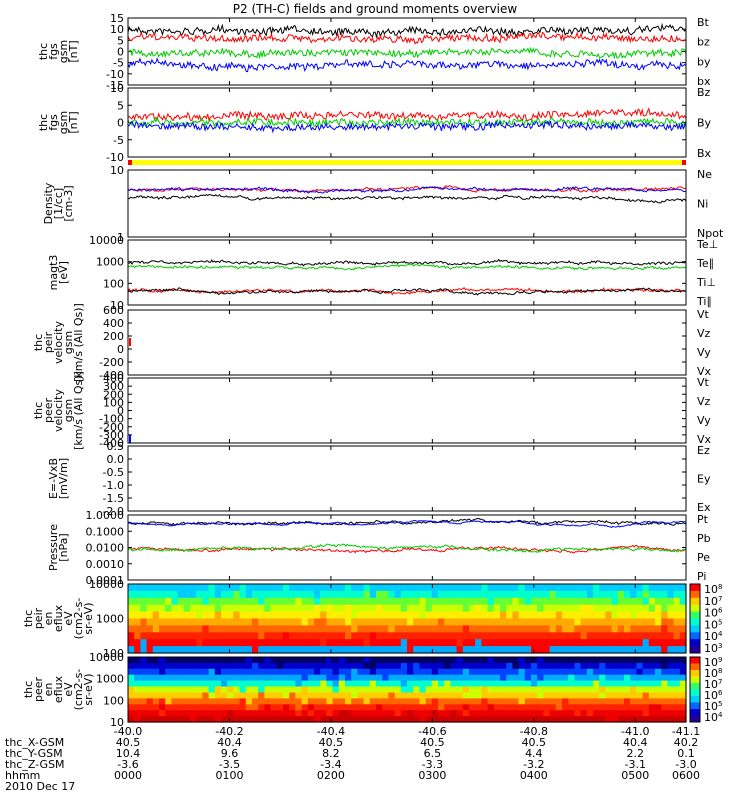 This screenshot has height=800, width=750. I want to click on panel-1-ytick-label: 0, so click(120, 52).